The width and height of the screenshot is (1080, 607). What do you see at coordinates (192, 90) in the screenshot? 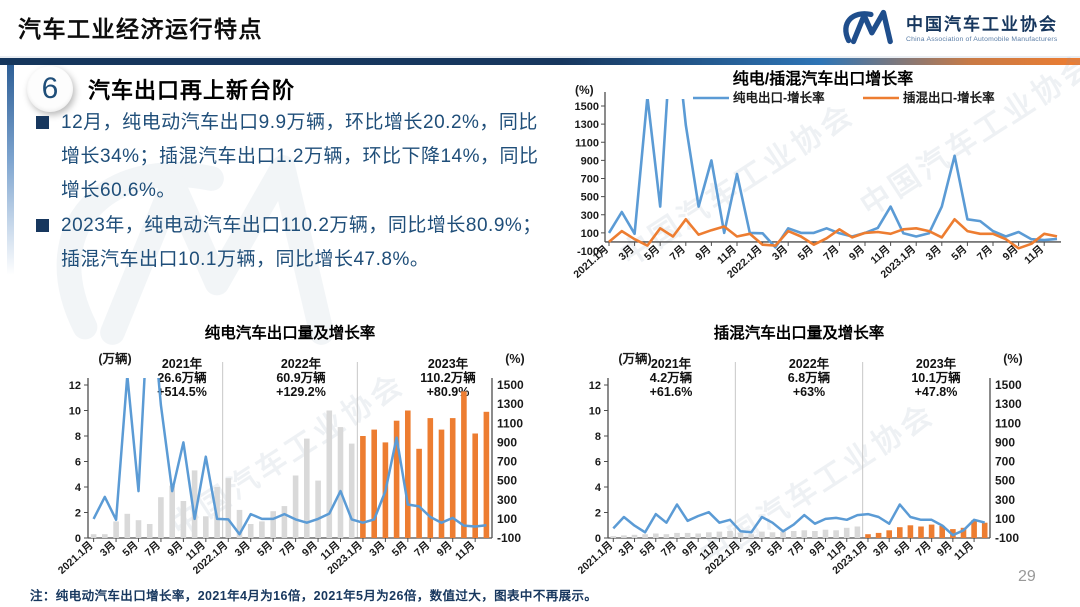
I see `section-title: 汽车出口再上新台阶` at bounding box center [192, 90].